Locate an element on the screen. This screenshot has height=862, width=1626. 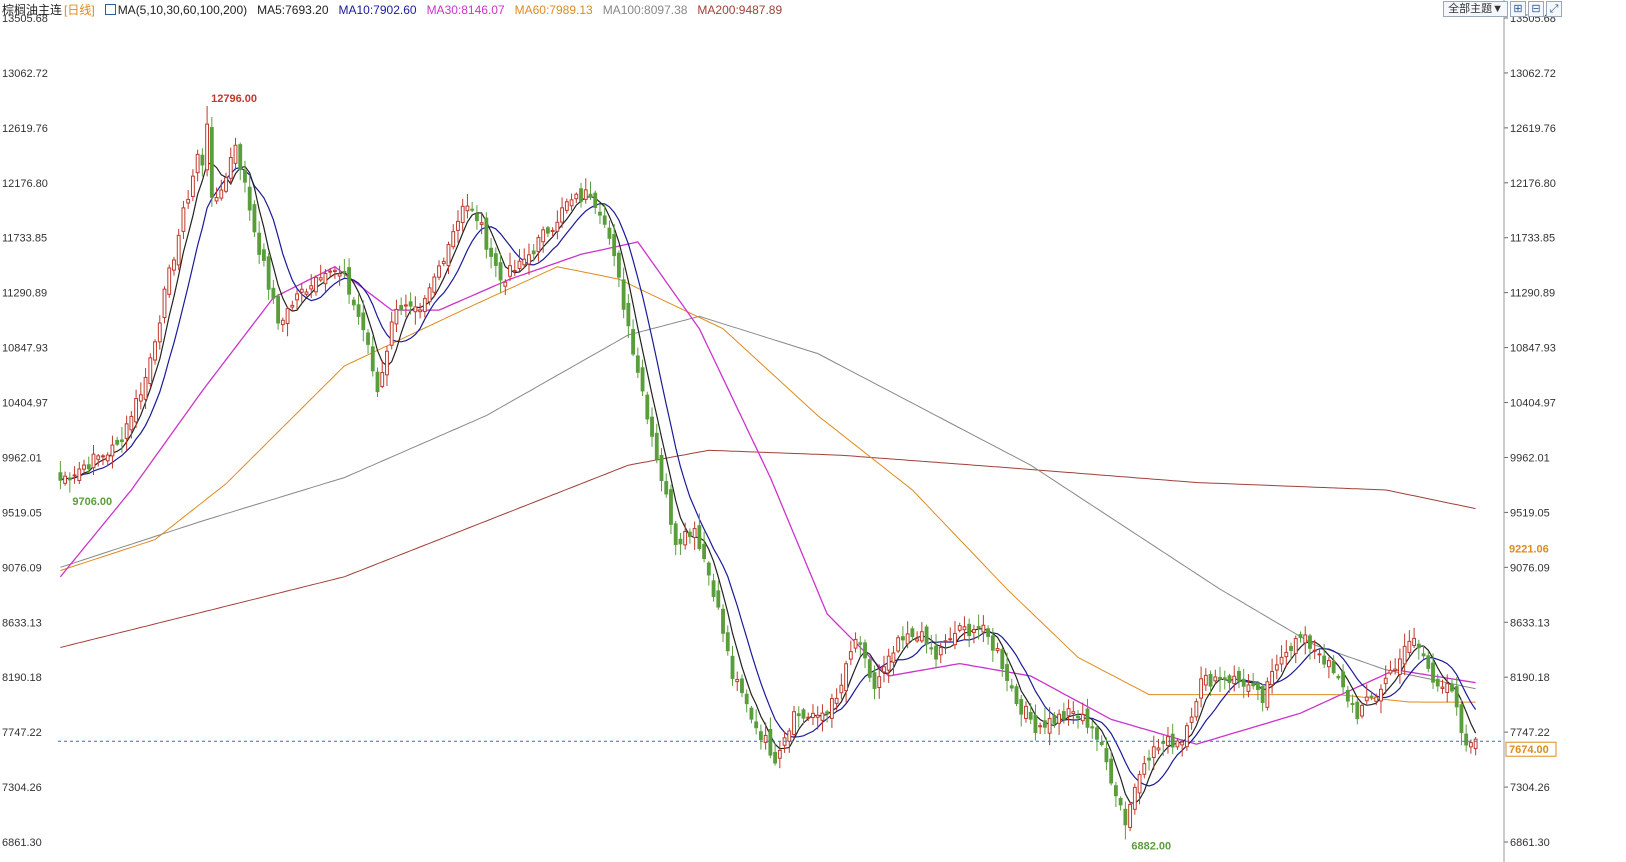
expand-icon: ⤢ is located at coordinates (1554, 9).